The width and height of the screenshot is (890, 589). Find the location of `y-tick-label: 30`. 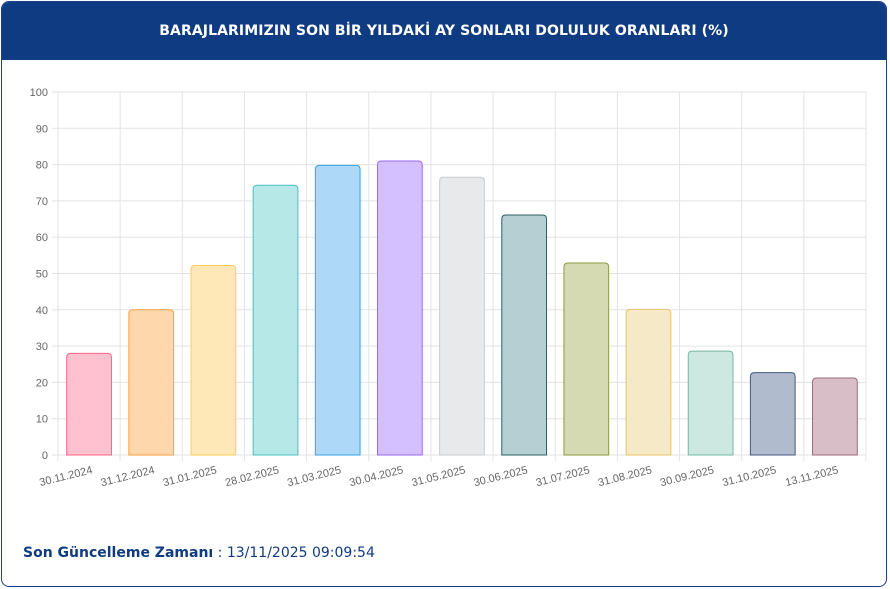

y-tick-label: 30 is located at coordinates (42, 347).